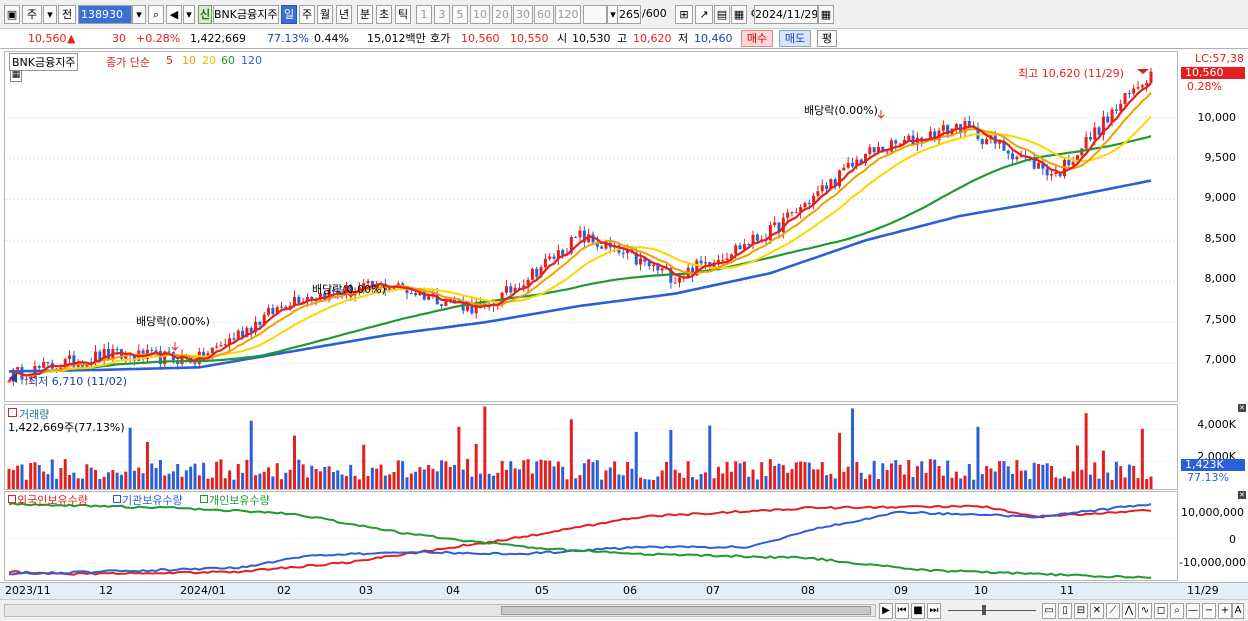 The height and width of the screenshot is (621, 1248). What do you see at coordinates (568, 14) in the screenshot?
I see `interval-120: 120` at bounding box center [568, 14].